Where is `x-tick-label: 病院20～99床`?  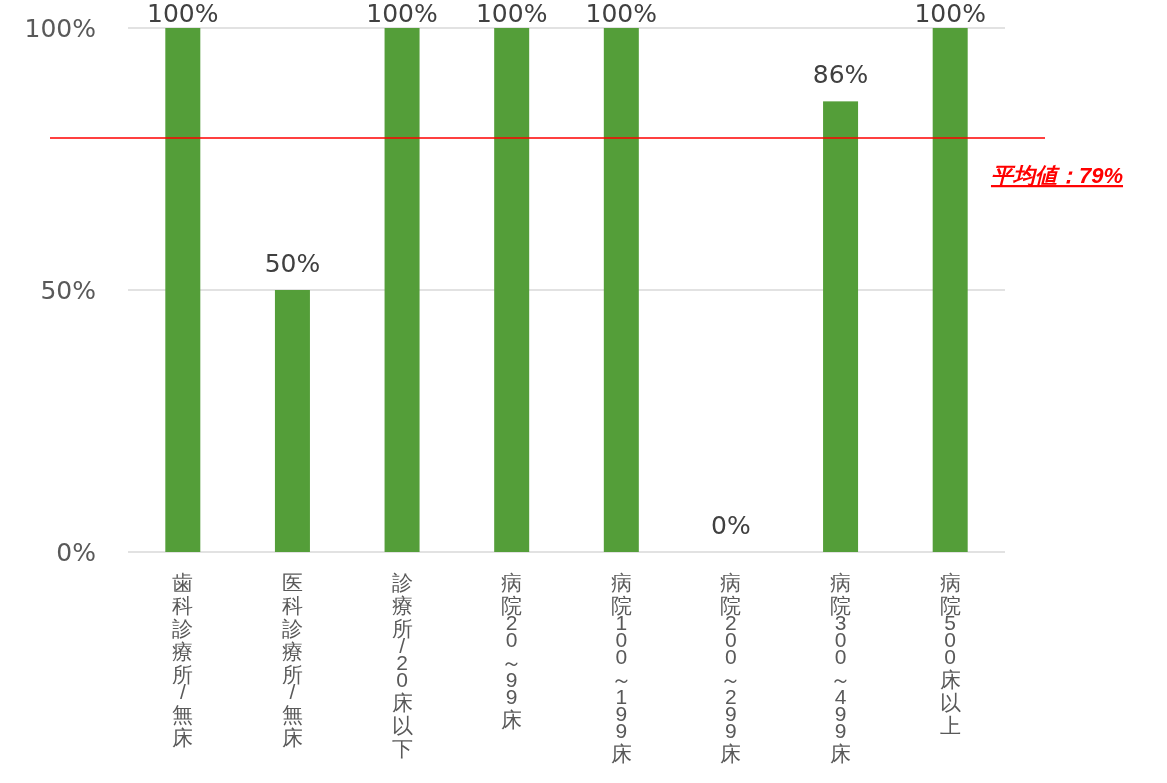
x-tick-label: 病院20～99床 is located at coordinates (512, 651).